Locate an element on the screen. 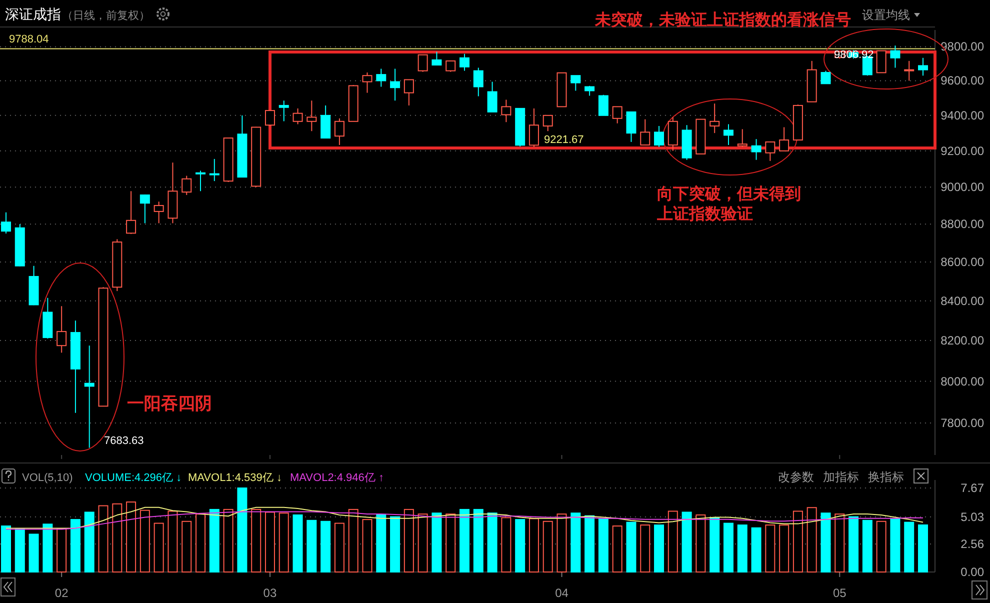 The image size is (990, 603). y-tick-label: 9400.00 is located at coordinates (962, 115).